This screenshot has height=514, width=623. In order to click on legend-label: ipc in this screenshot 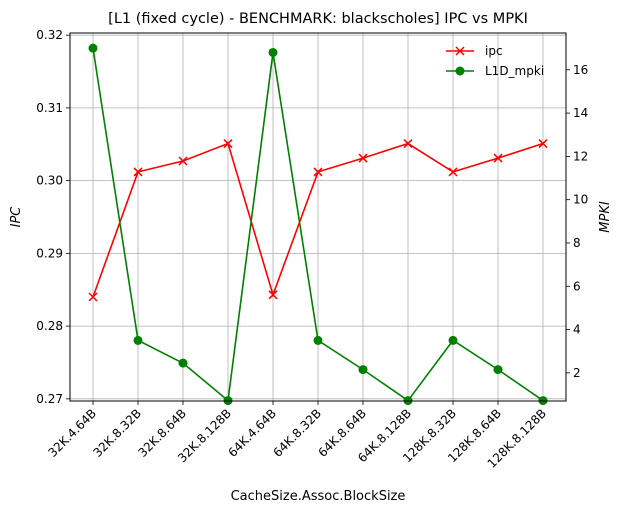, I will do `click(494, 51)`.